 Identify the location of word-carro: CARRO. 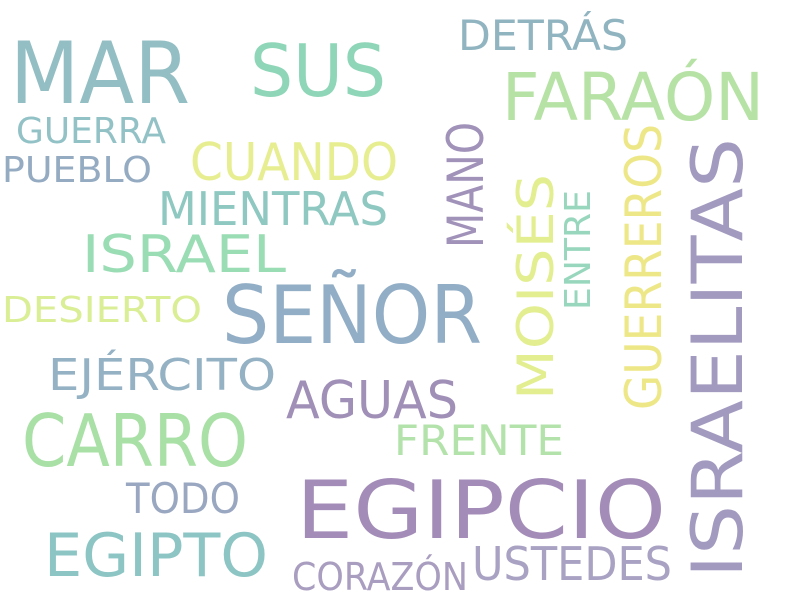
(135, 441).